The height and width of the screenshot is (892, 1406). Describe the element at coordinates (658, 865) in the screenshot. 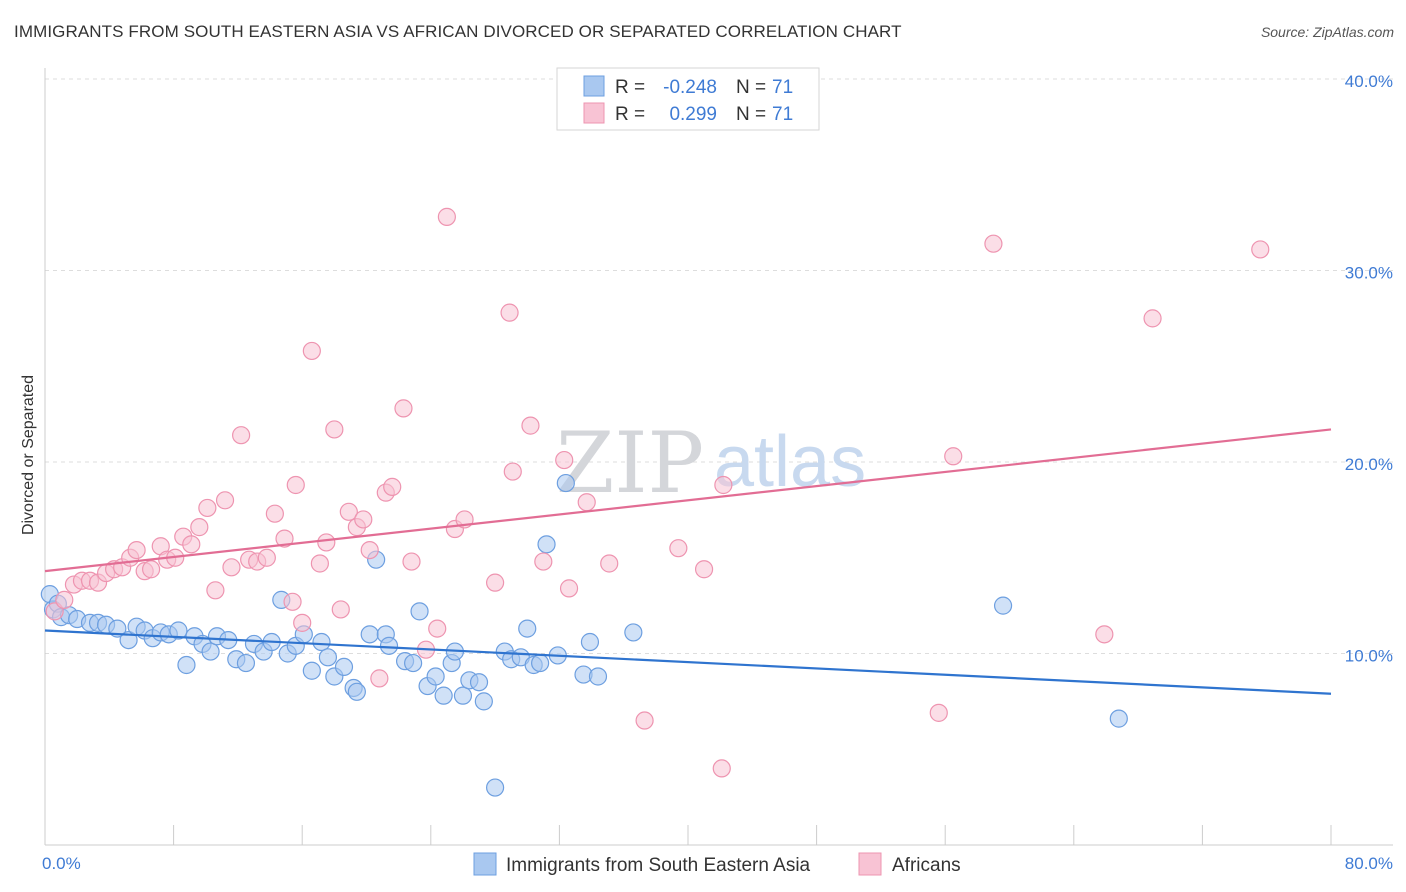

I see `bottom-legend-label-blue: Immigrants from South Eastern Asia` at that location.